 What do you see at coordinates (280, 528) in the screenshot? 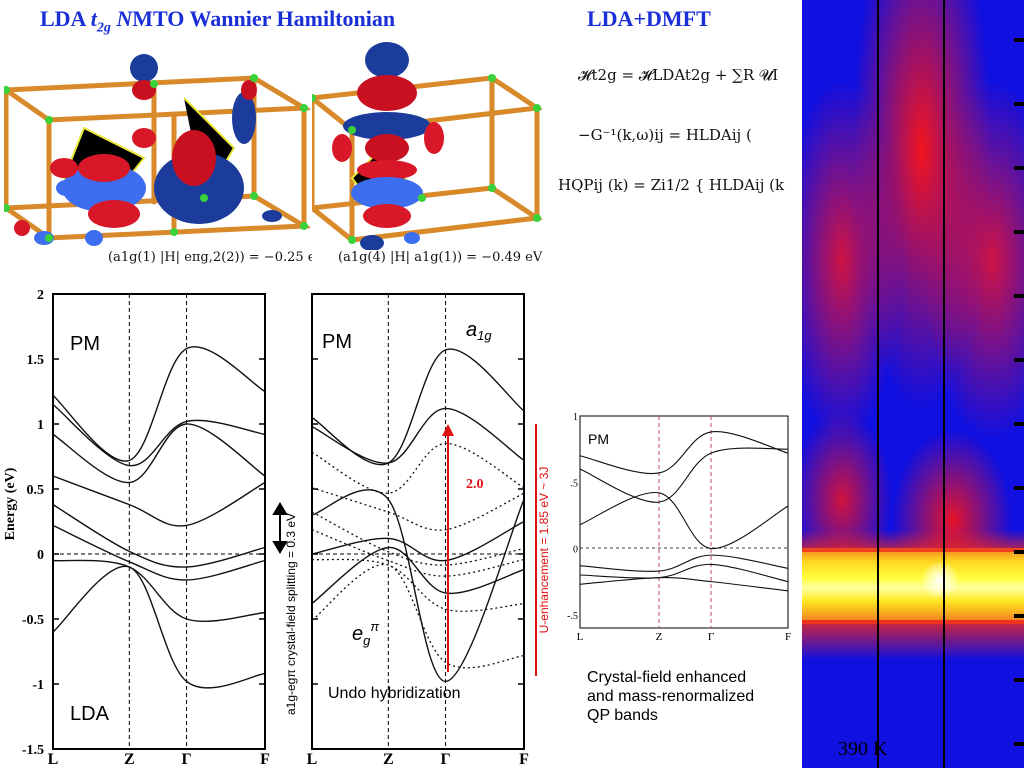
I see `splitting-double-arrow` at bounding box center [280, 528].